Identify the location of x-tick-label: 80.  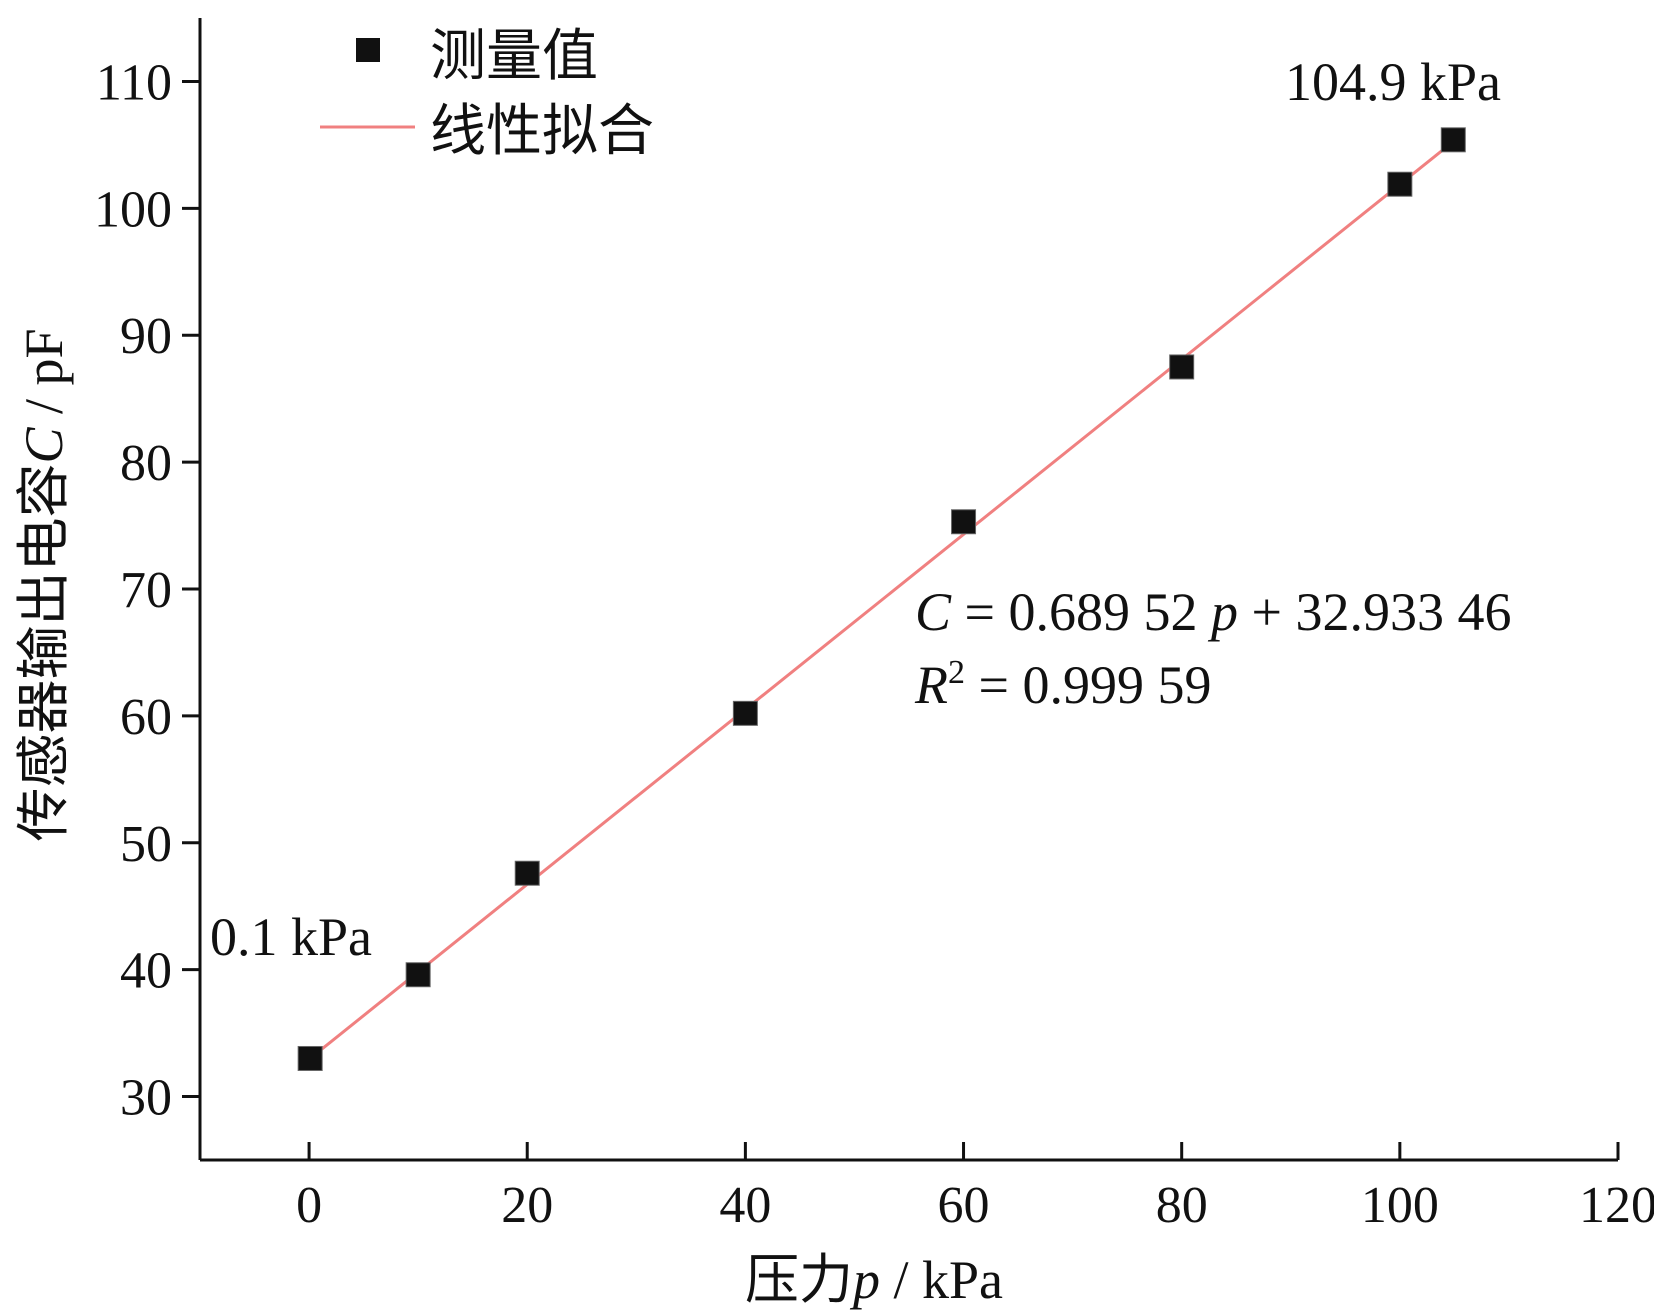
(1182, 1205).